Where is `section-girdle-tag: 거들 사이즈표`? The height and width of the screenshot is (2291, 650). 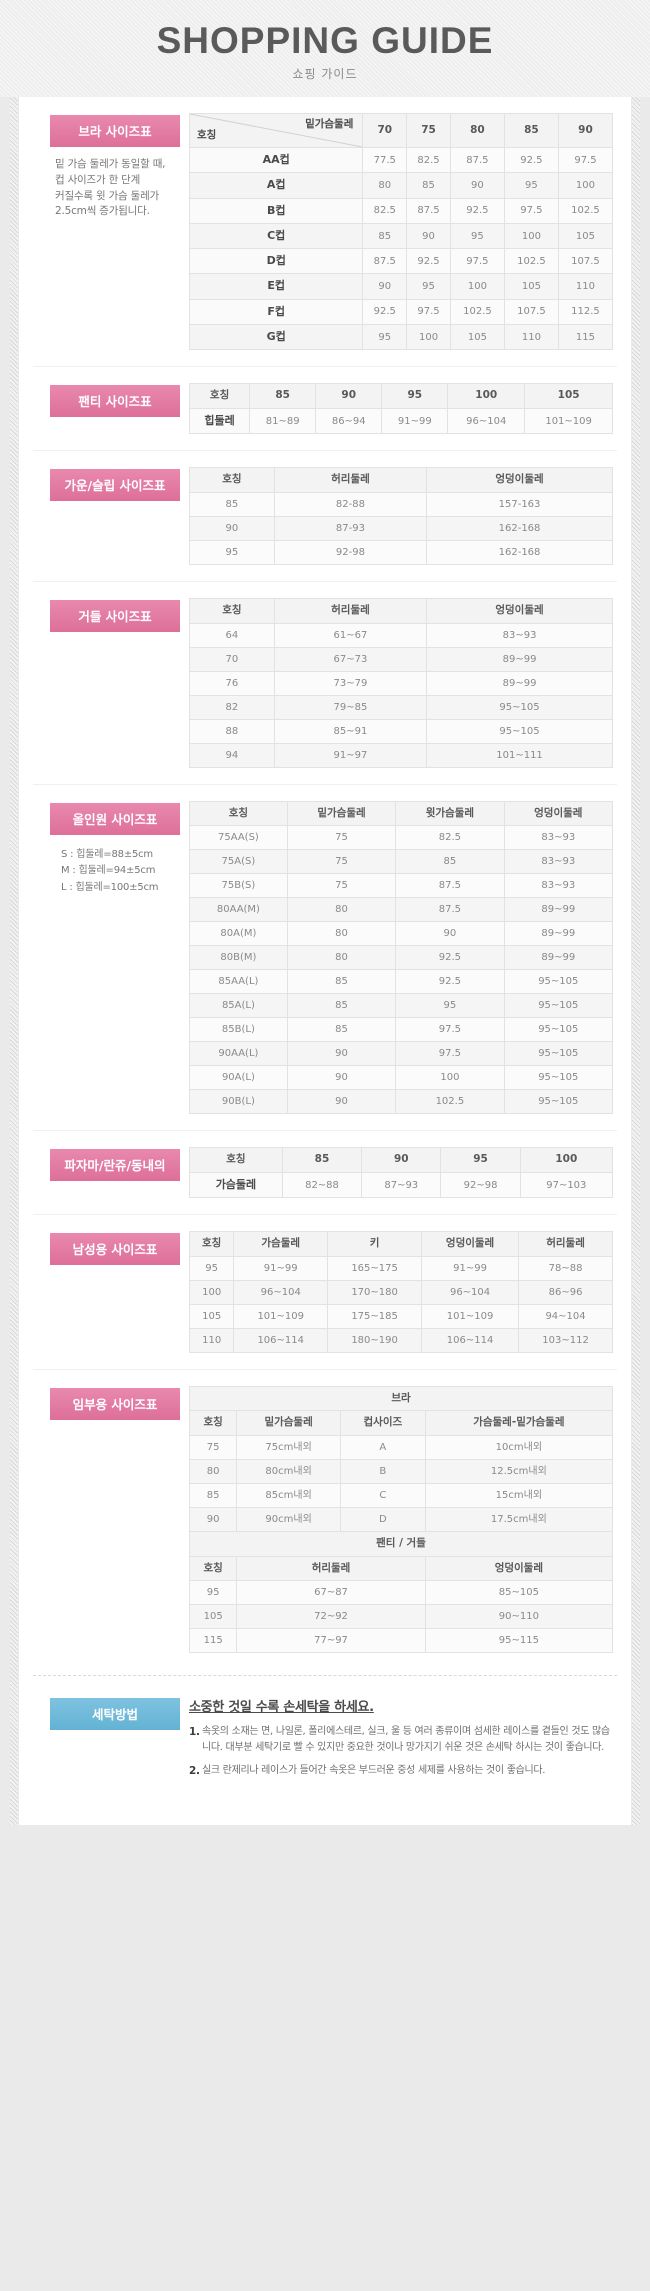 section-girdle-tag: 거들 사이즈표 is located at coordinates (115, 615).